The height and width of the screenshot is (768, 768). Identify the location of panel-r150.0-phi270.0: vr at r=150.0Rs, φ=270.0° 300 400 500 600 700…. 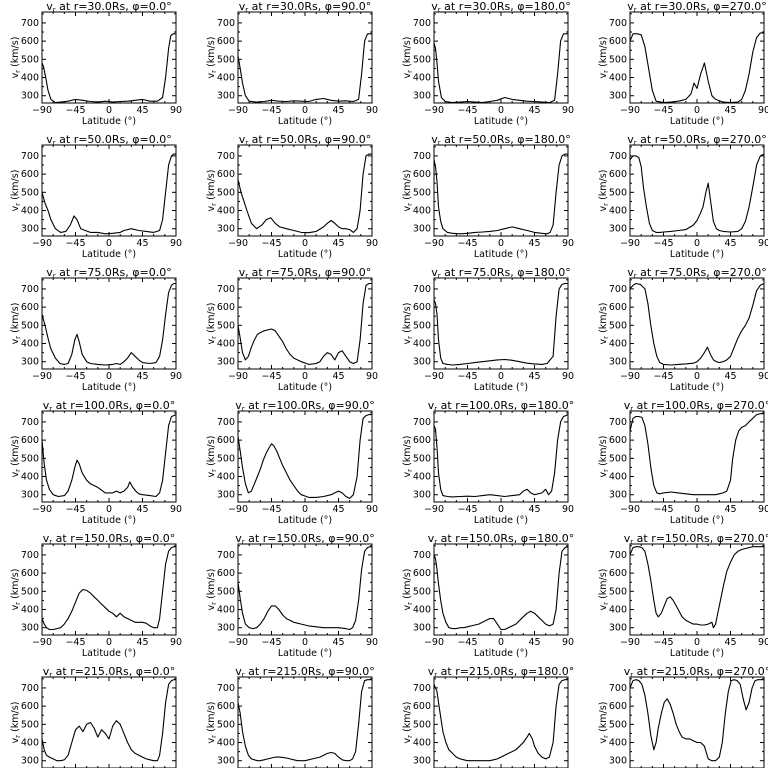
(683, 595).